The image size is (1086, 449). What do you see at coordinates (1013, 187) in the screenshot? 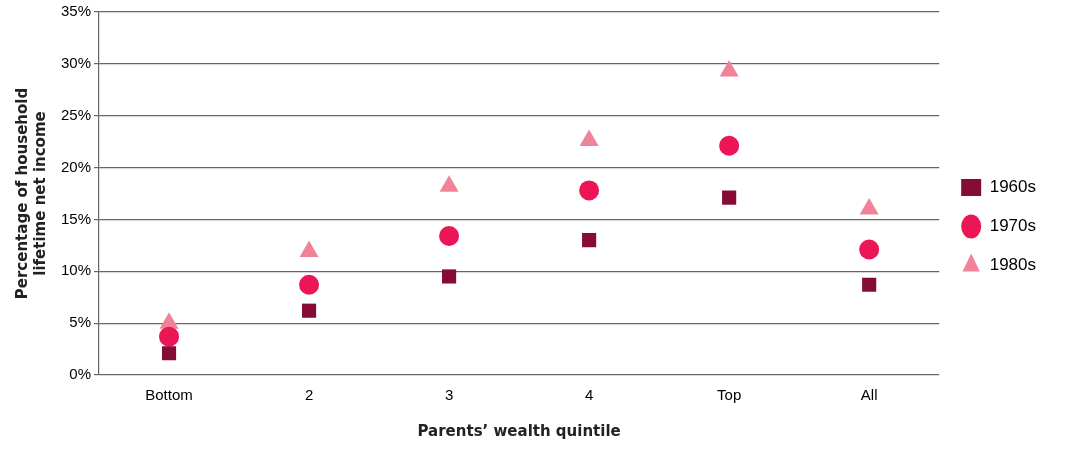
I see `legend-label: 1960s` at bounding box center [1013, 187].